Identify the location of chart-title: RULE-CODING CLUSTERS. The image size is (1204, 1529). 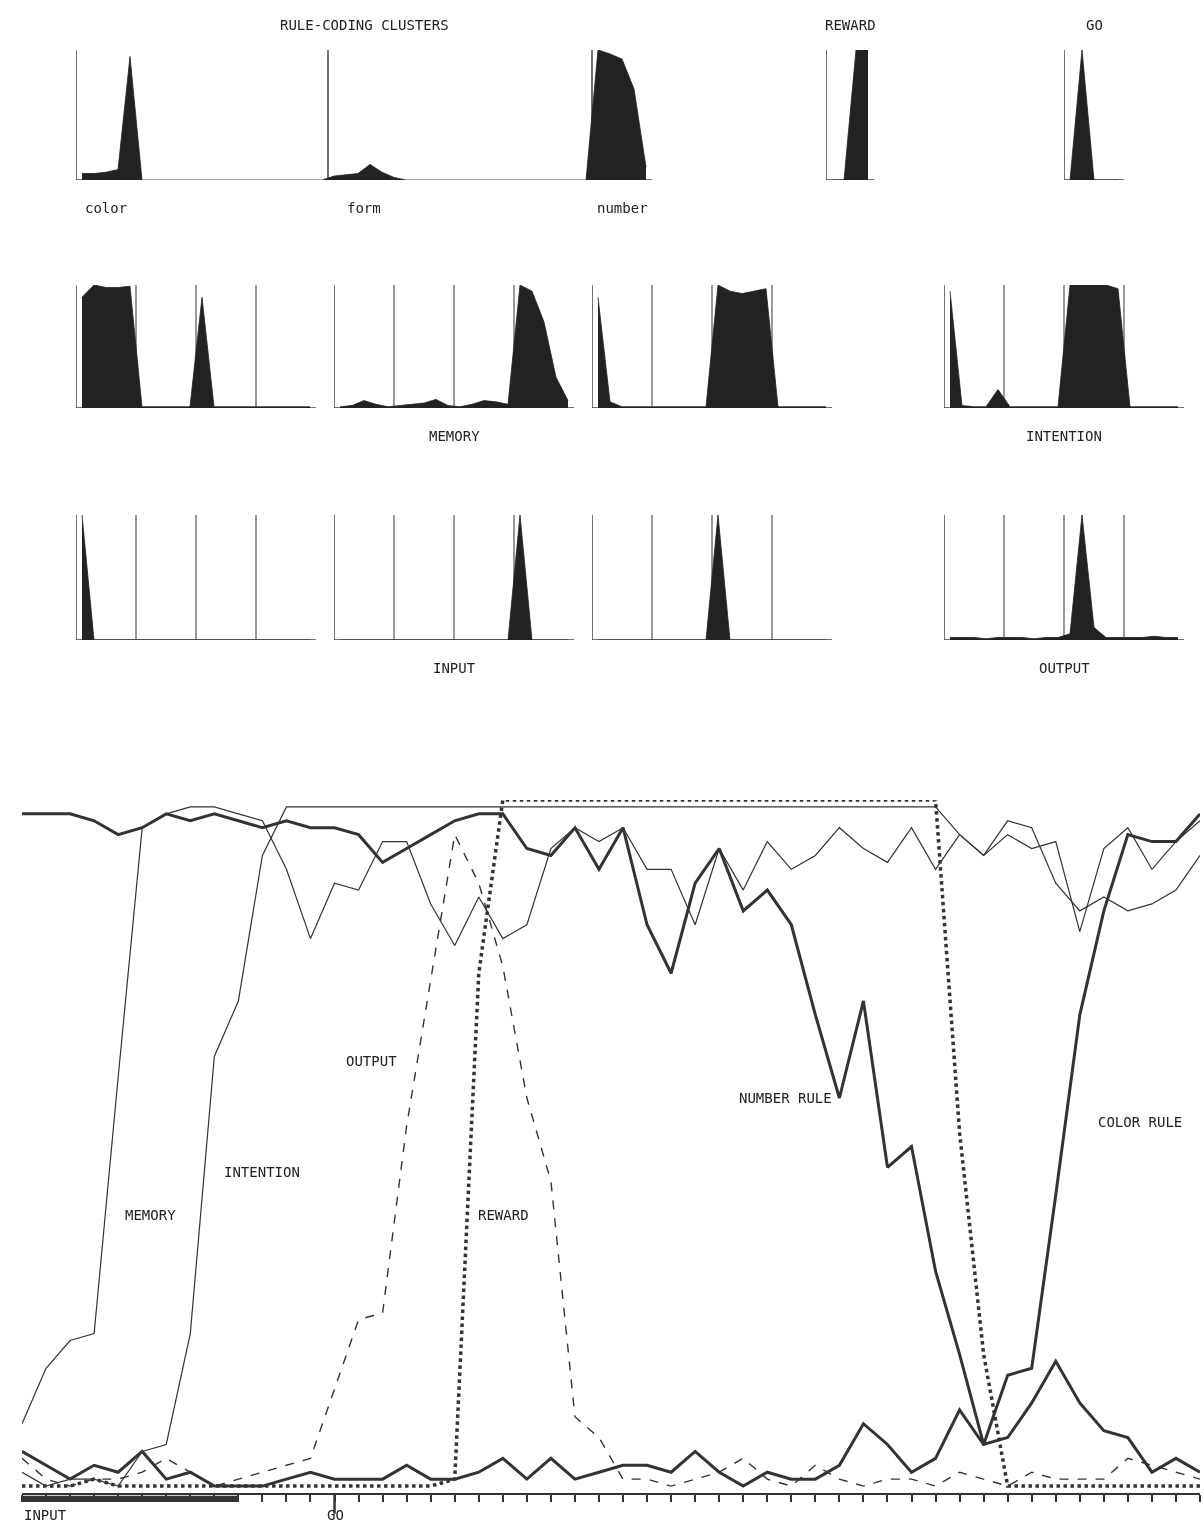
(364, 25).